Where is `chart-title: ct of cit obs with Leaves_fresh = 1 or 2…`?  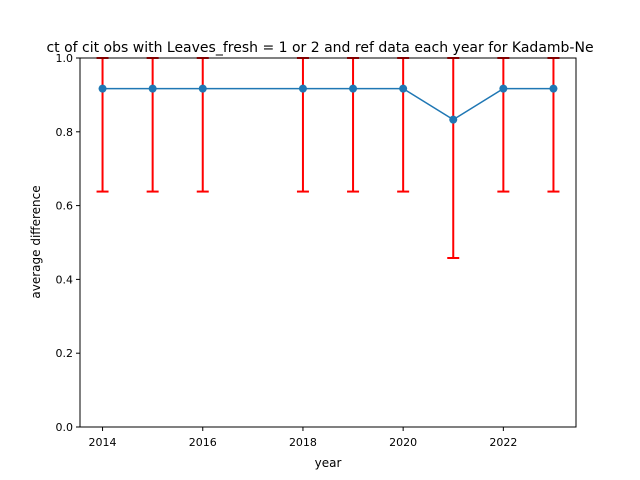 chart-title: ct of cit obs with Leaves_fresh = 1 or 2… is located at coordinates (319, 48).